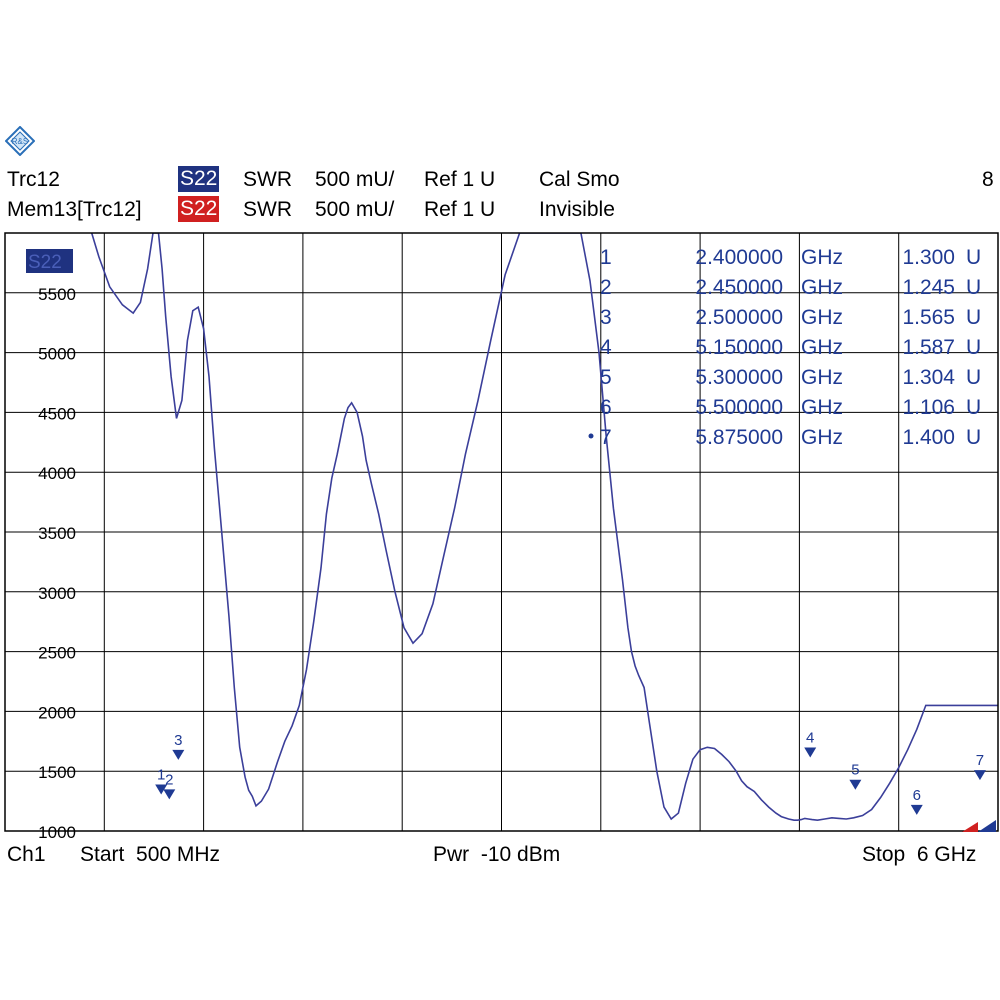  What do you see at coordinates (460, 209) in the screenshot?
I see `memory-ref: Ref 1 U` at bounding box center [460, 209].